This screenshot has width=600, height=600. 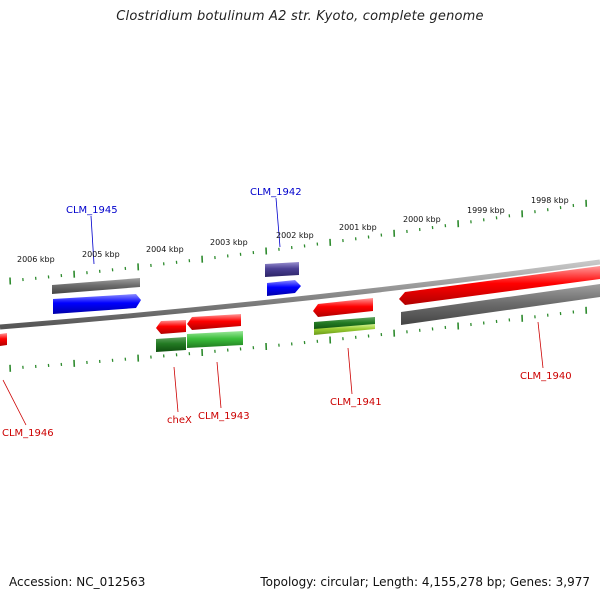 What do you see at coordinates (356, 402) in the screenshot?
I see `gene-label: CLM_1941` at bounding box center [356, 402].